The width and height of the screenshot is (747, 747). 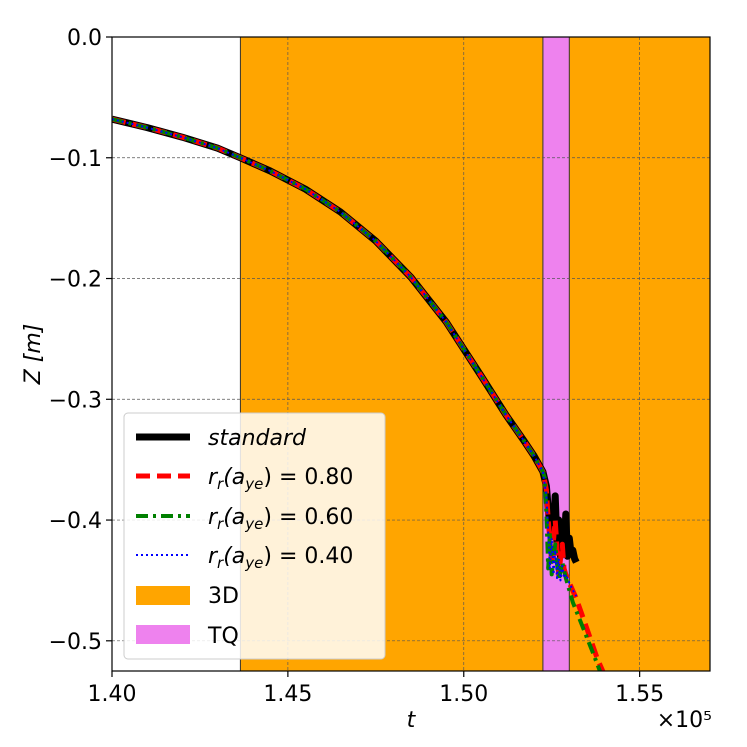 What do you see at coordinates (75, 521) in the screenshot?
I see `y-tick-label: −0.4` at bounding box center [75, 521].